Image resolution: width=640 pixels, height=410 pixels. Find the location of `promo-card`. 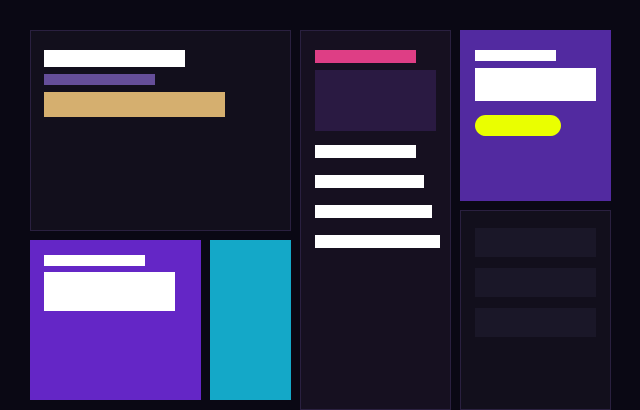

promo-card is located at coordinates (535, 115).